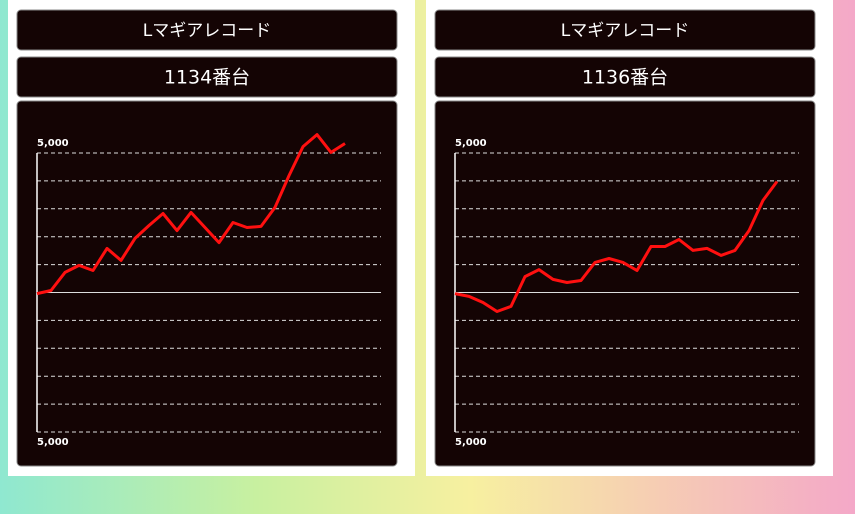 This screenshot has width=855, height=518. I want to click on subtitle: 1136番台, so click(625, 78).